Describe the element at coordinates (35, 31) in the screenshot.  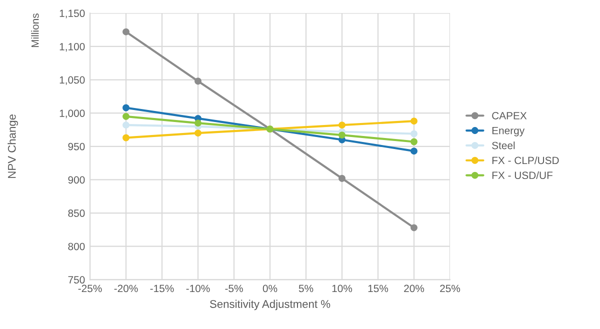
I see `text: Millions` at that location.